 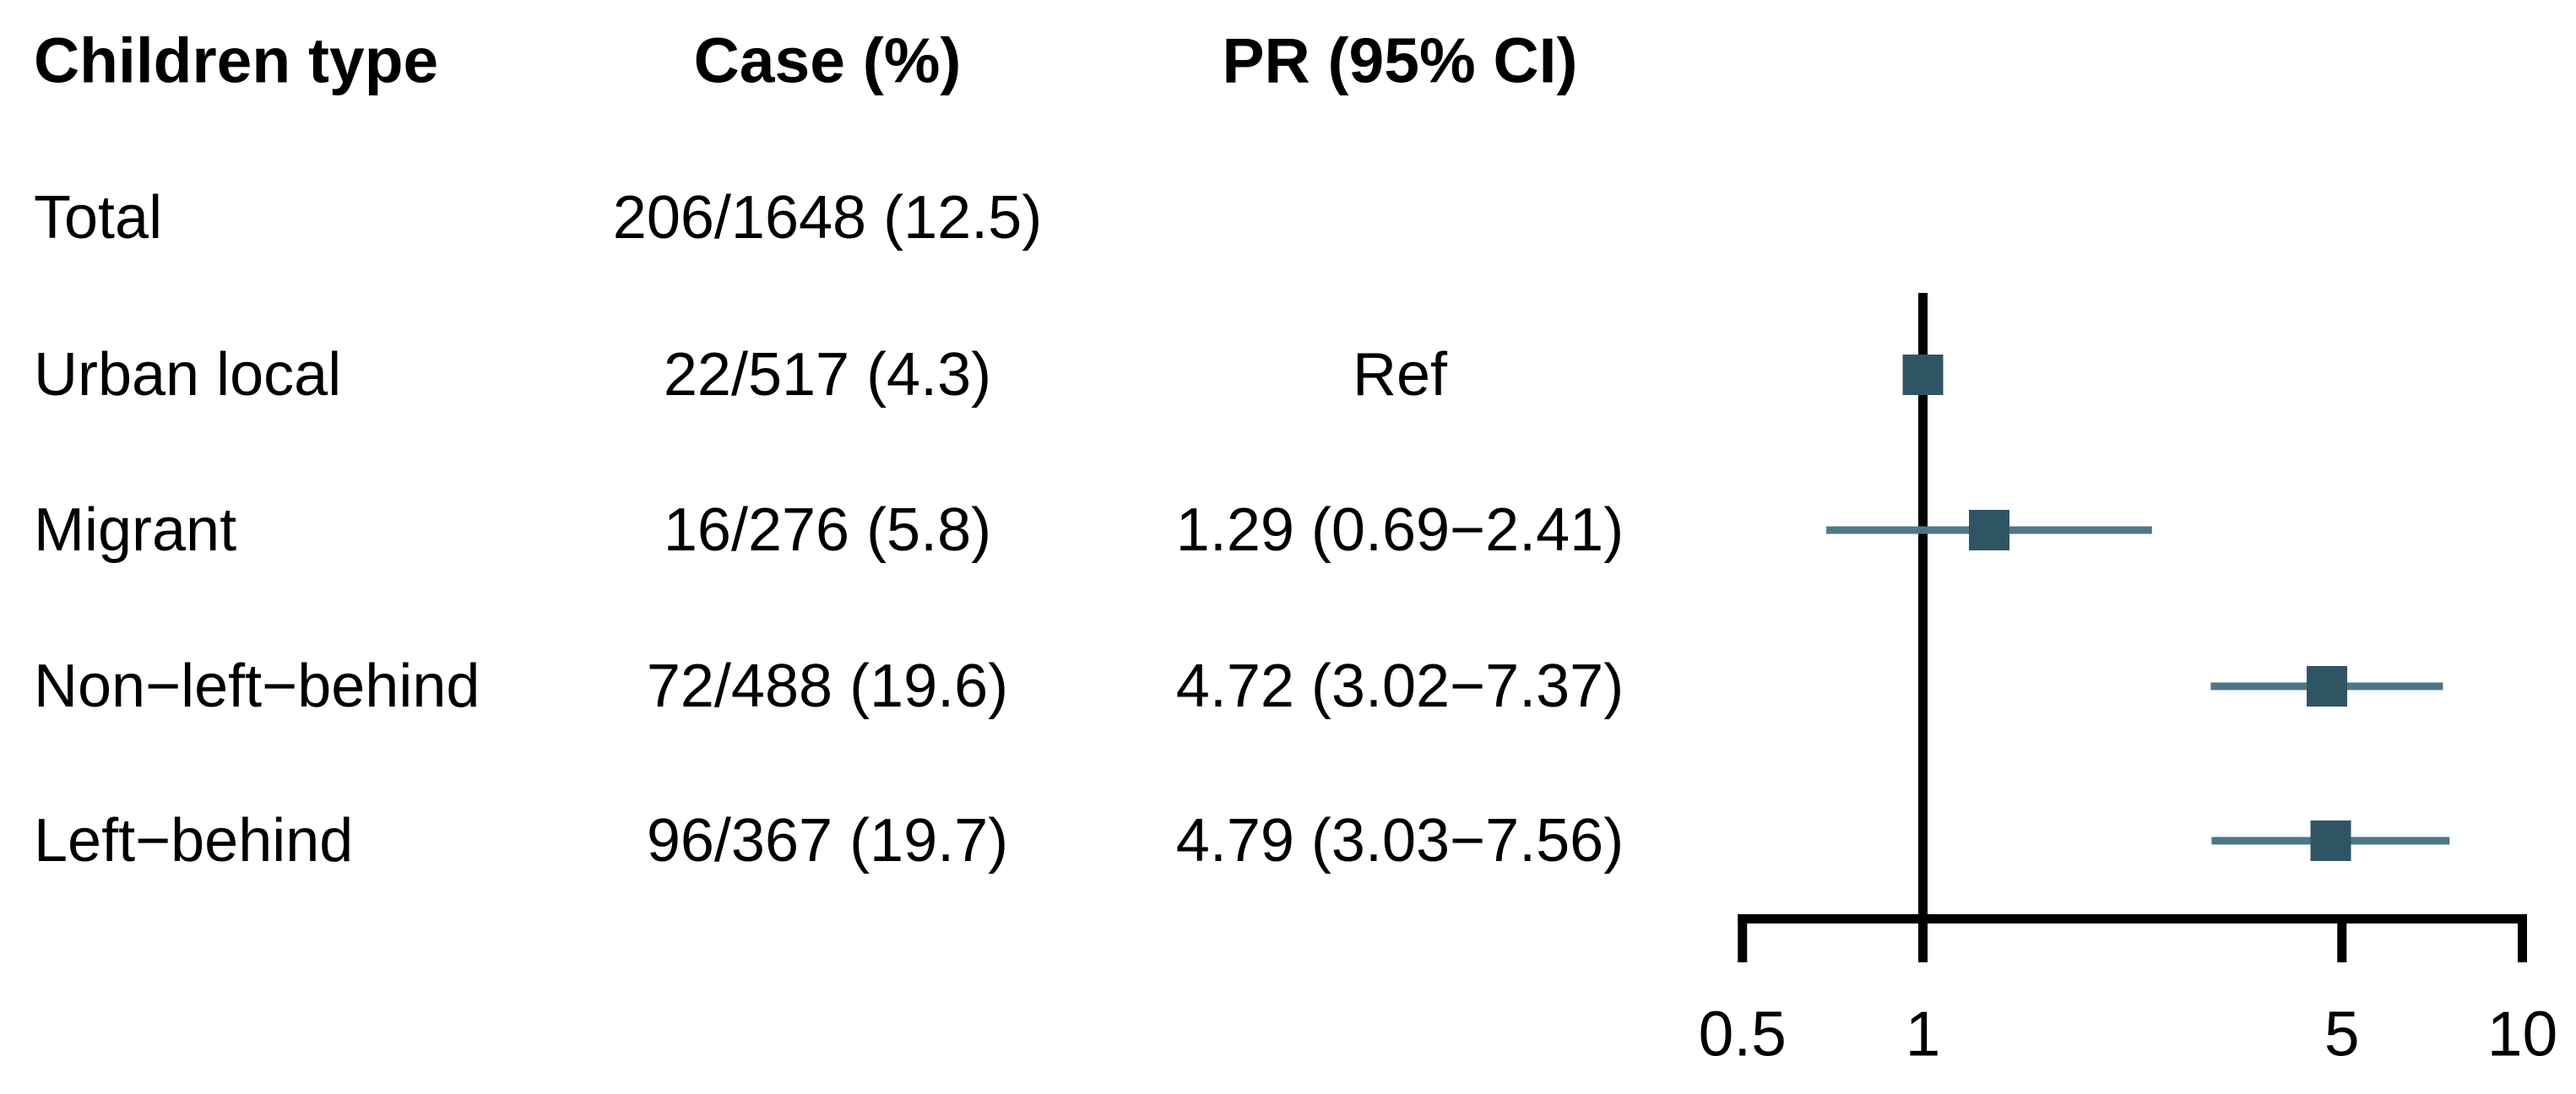 I want to click on column-header-children-type: Children type, so click(x=237, y=60).